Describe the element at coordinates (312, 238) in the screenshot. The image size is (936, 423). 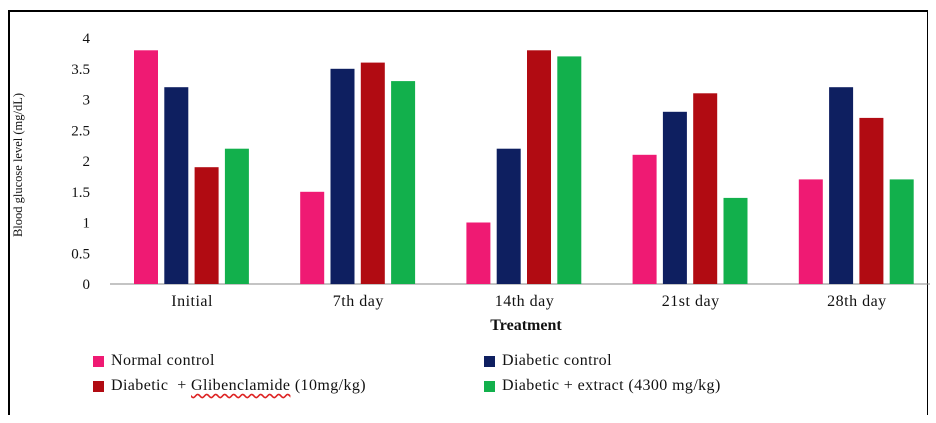
I see `bar-series-1-7th-day` at that location.